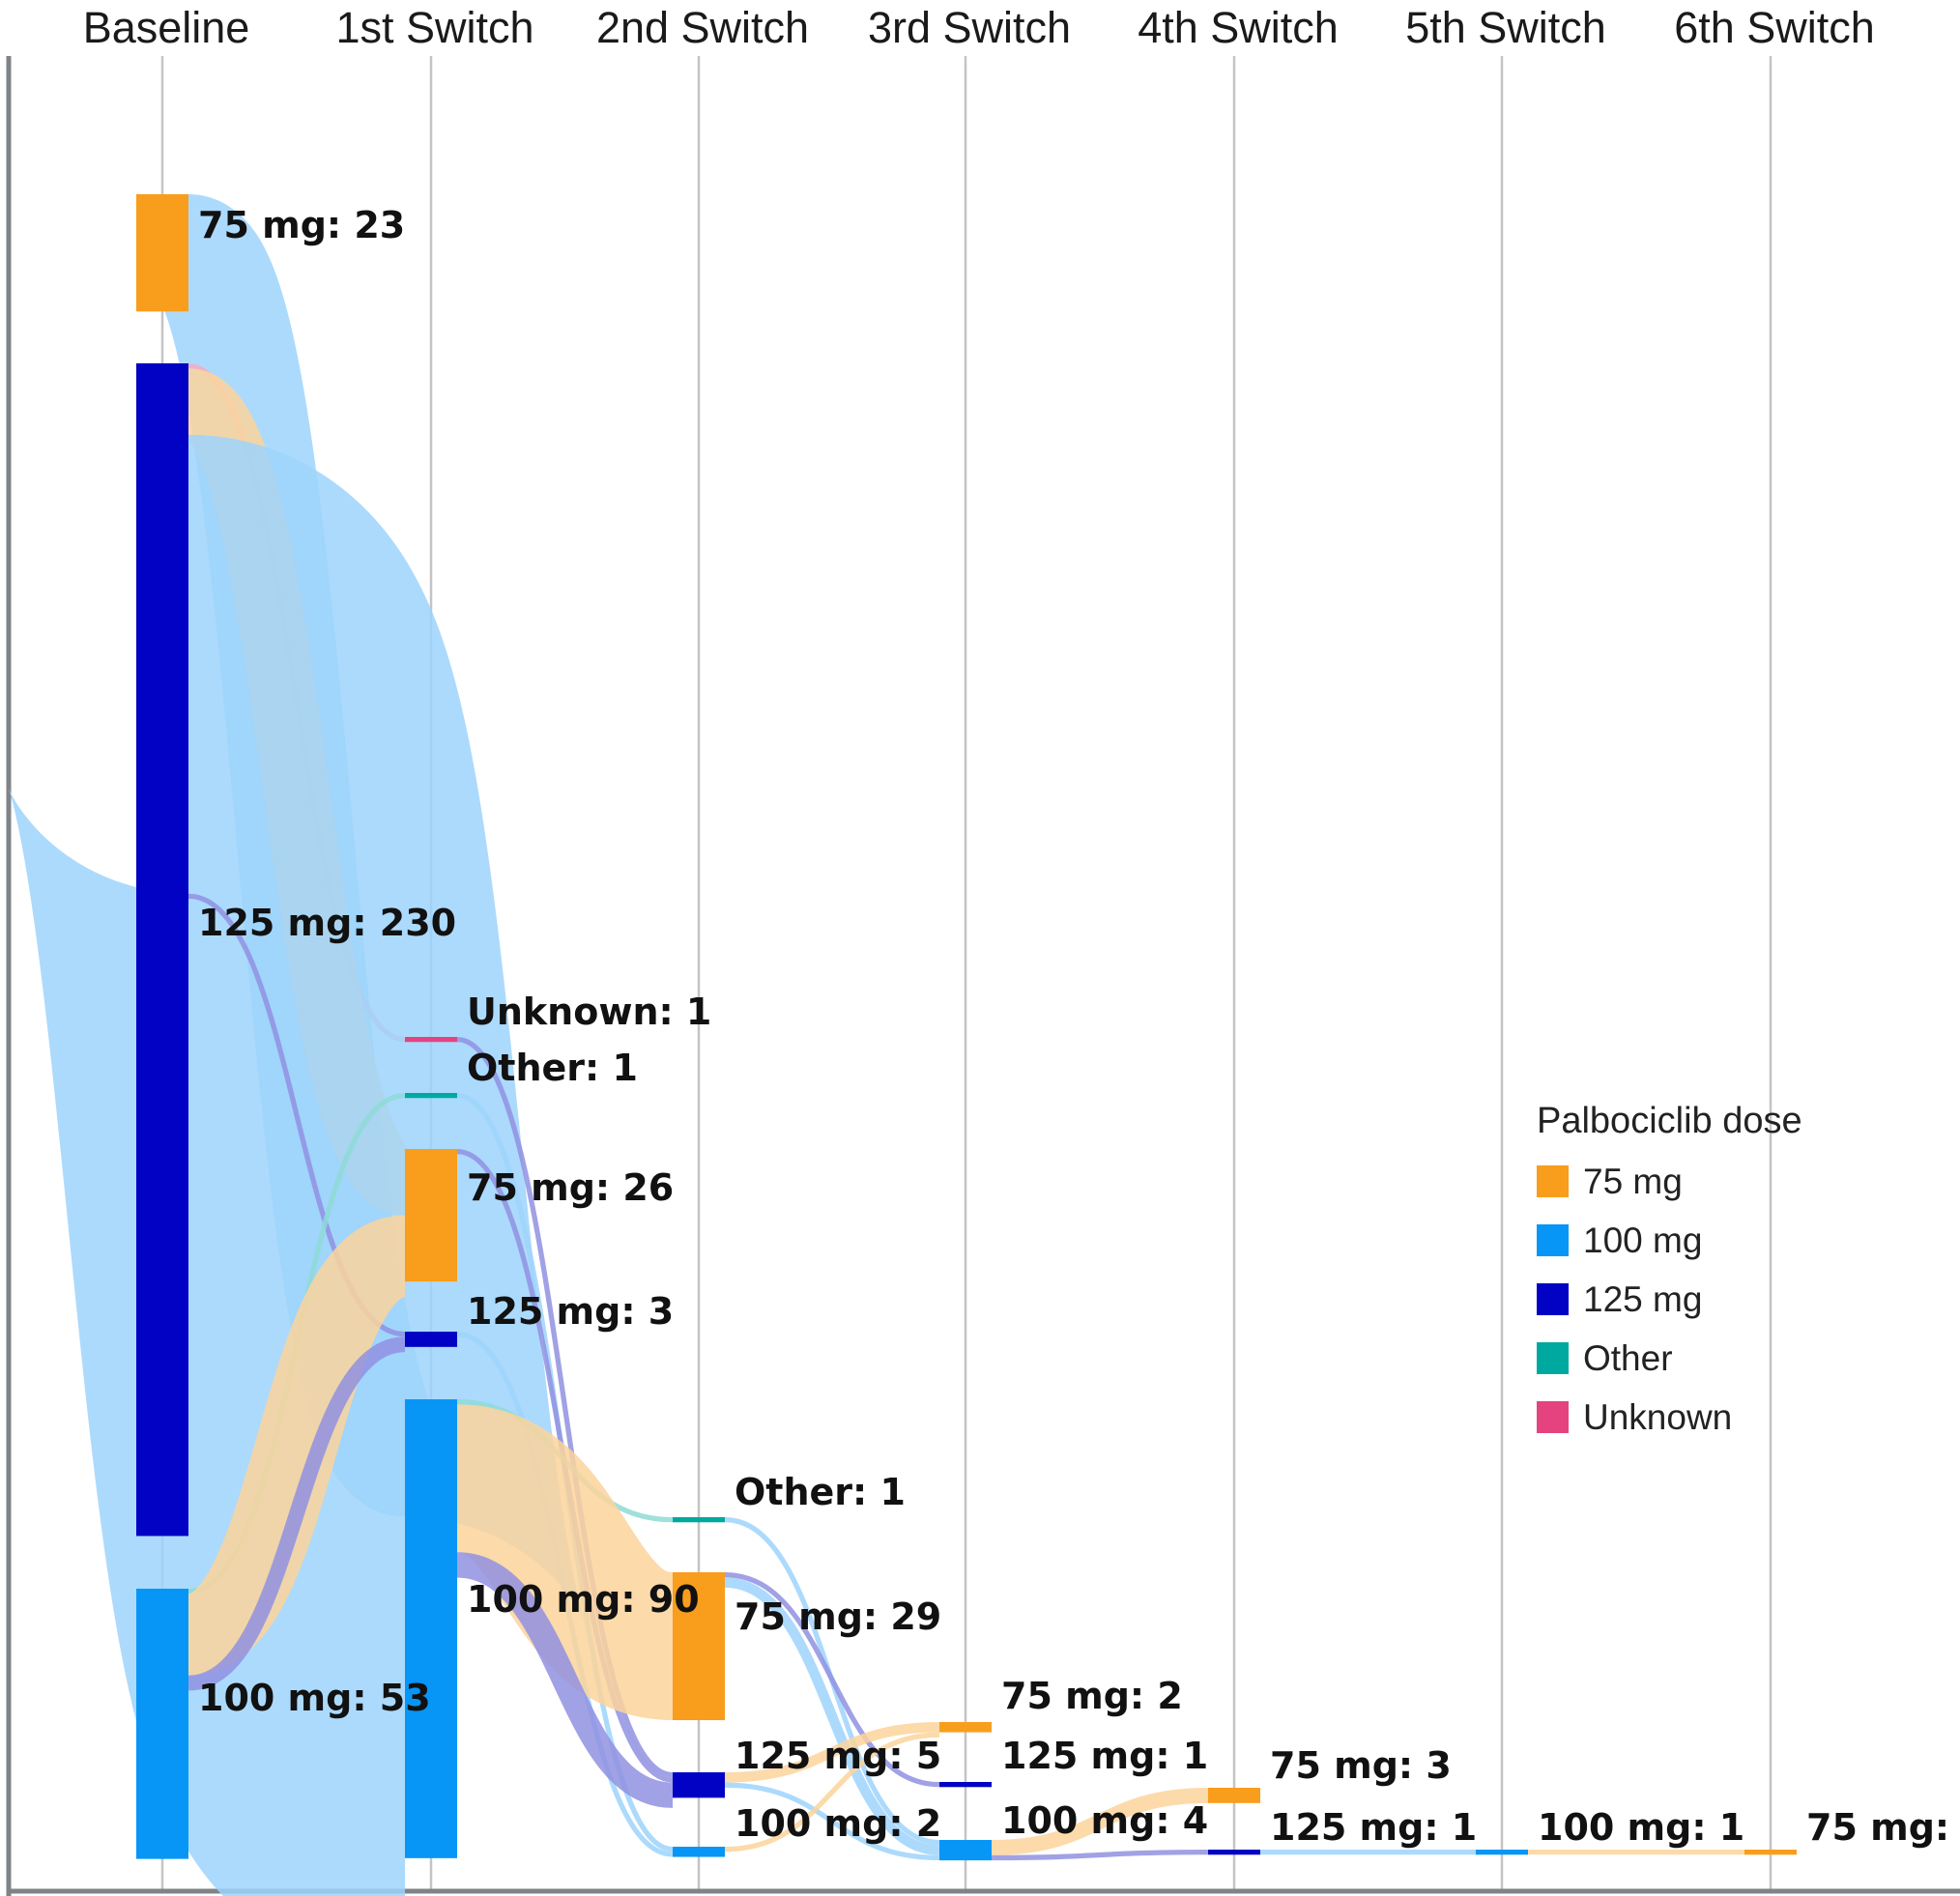  Describe the element at coordinates (1643, 1240) in the screenshot. I see `legend-label-100-mg: 100 mg` at that location.